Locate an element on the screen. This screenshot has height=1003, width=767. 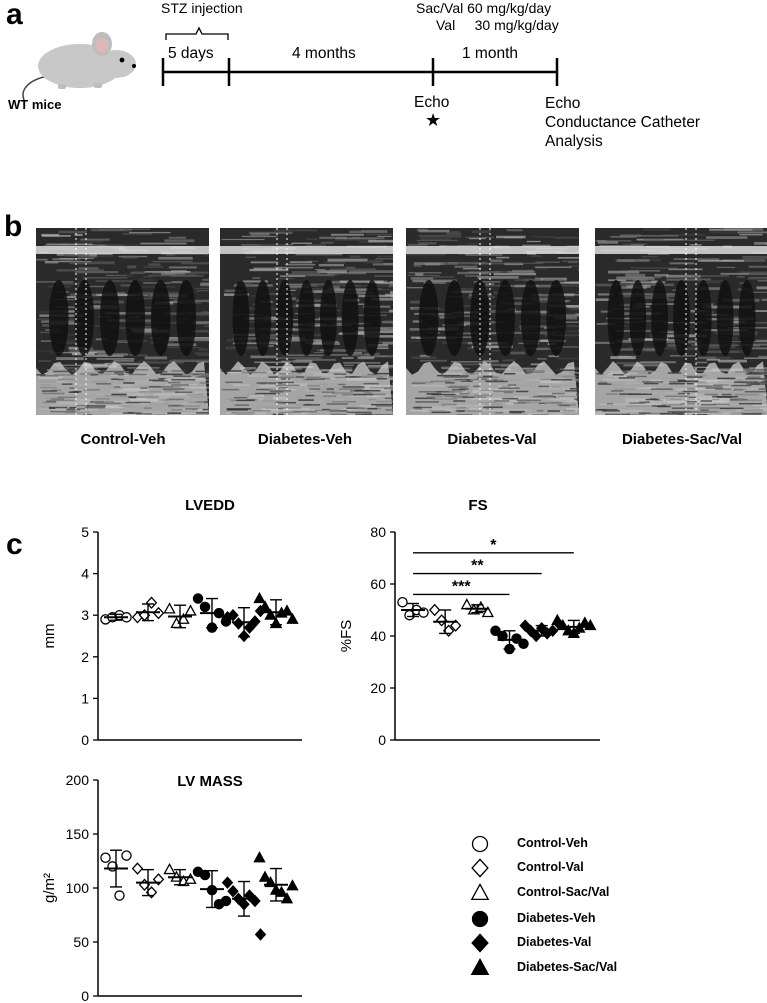
period-1-month: 1 month is located at coordinates (490, 53).